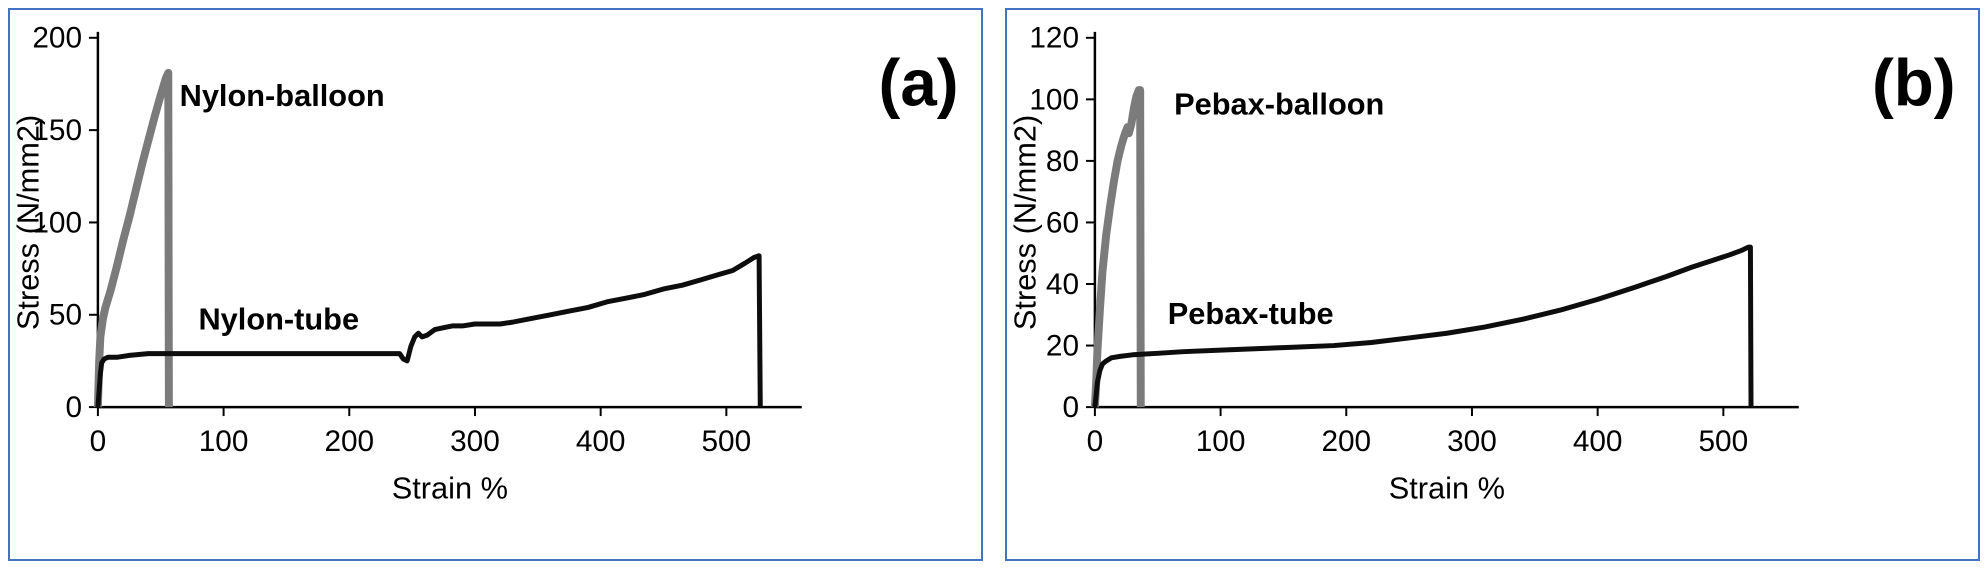 This screenshot has width=1988, height=569. I want to click on series-annotation: Nylon-balloon, so click(282, 95).